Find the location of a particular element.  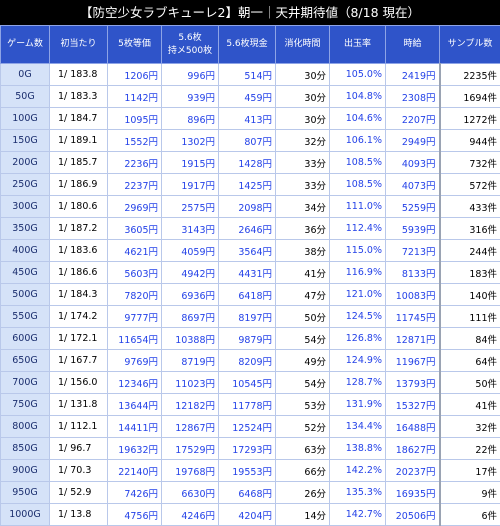

cell-rate: 1/ 70.3 is located at coordinates (79, 471).